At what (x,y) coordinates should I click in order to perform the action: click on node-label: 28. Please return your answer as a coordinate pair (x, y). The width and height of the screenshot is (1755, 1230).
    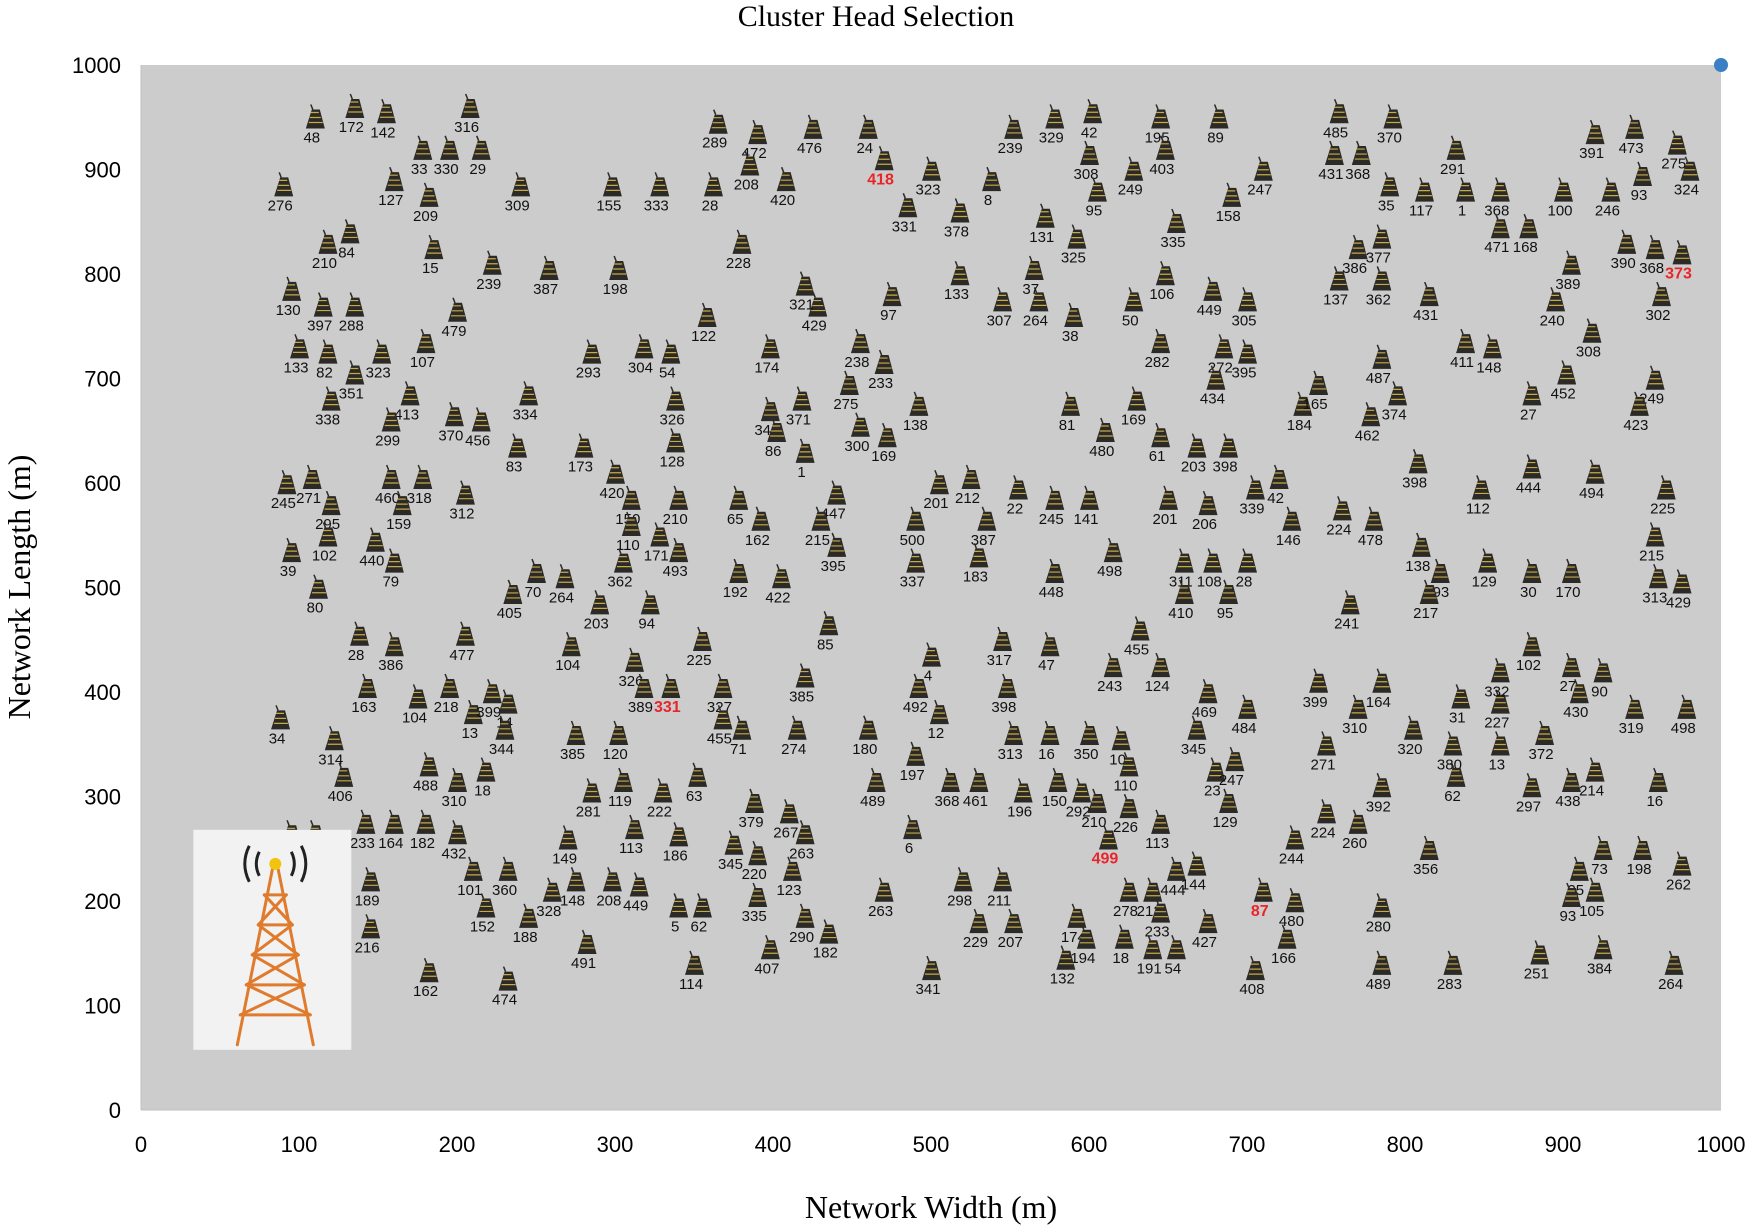
    Looking at the image, I should click on (1244, 582).